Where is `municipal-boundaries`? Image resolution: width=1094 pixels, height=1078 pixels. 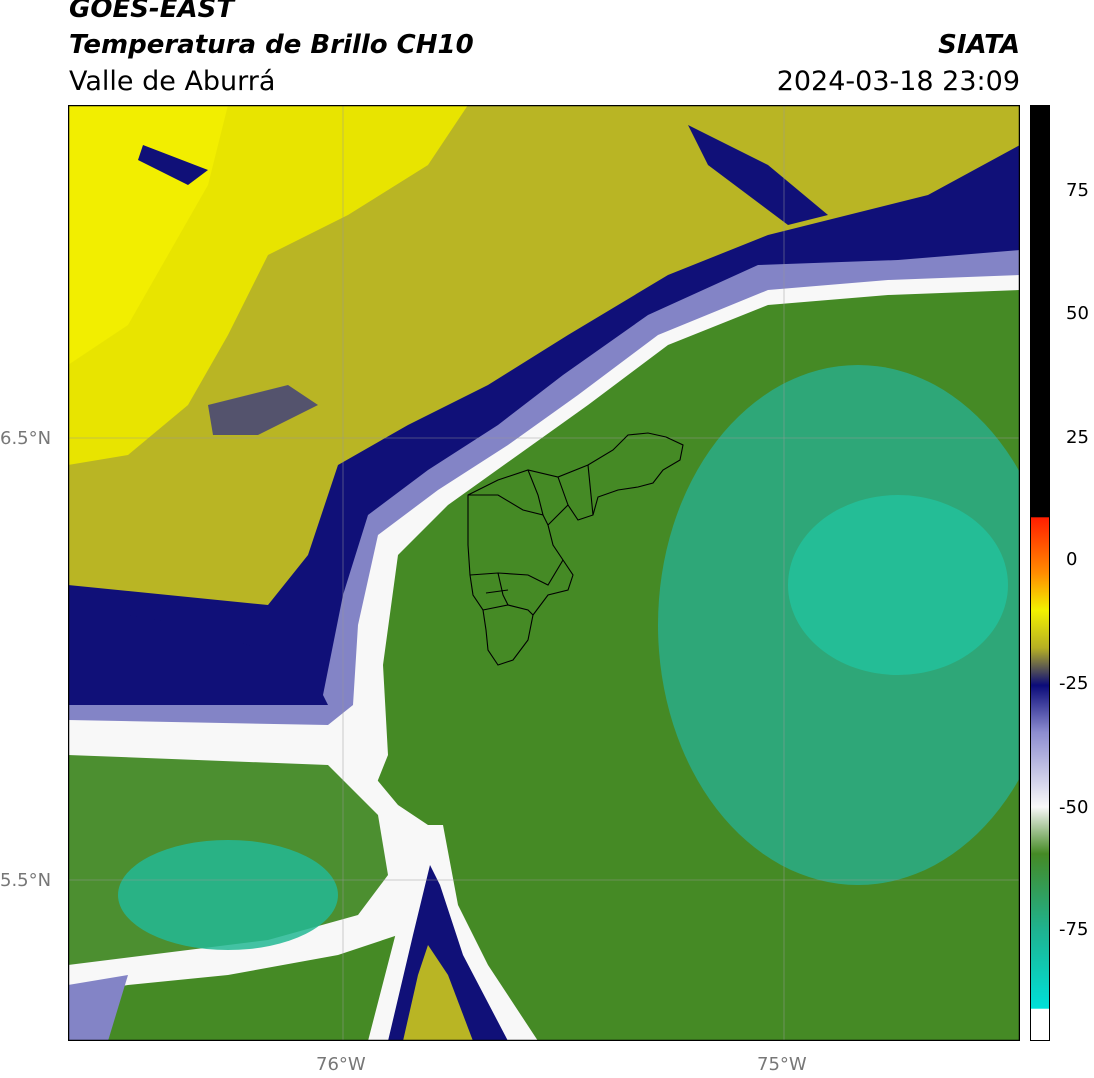 municipal-boundaries is located at coordinates (575, 549).